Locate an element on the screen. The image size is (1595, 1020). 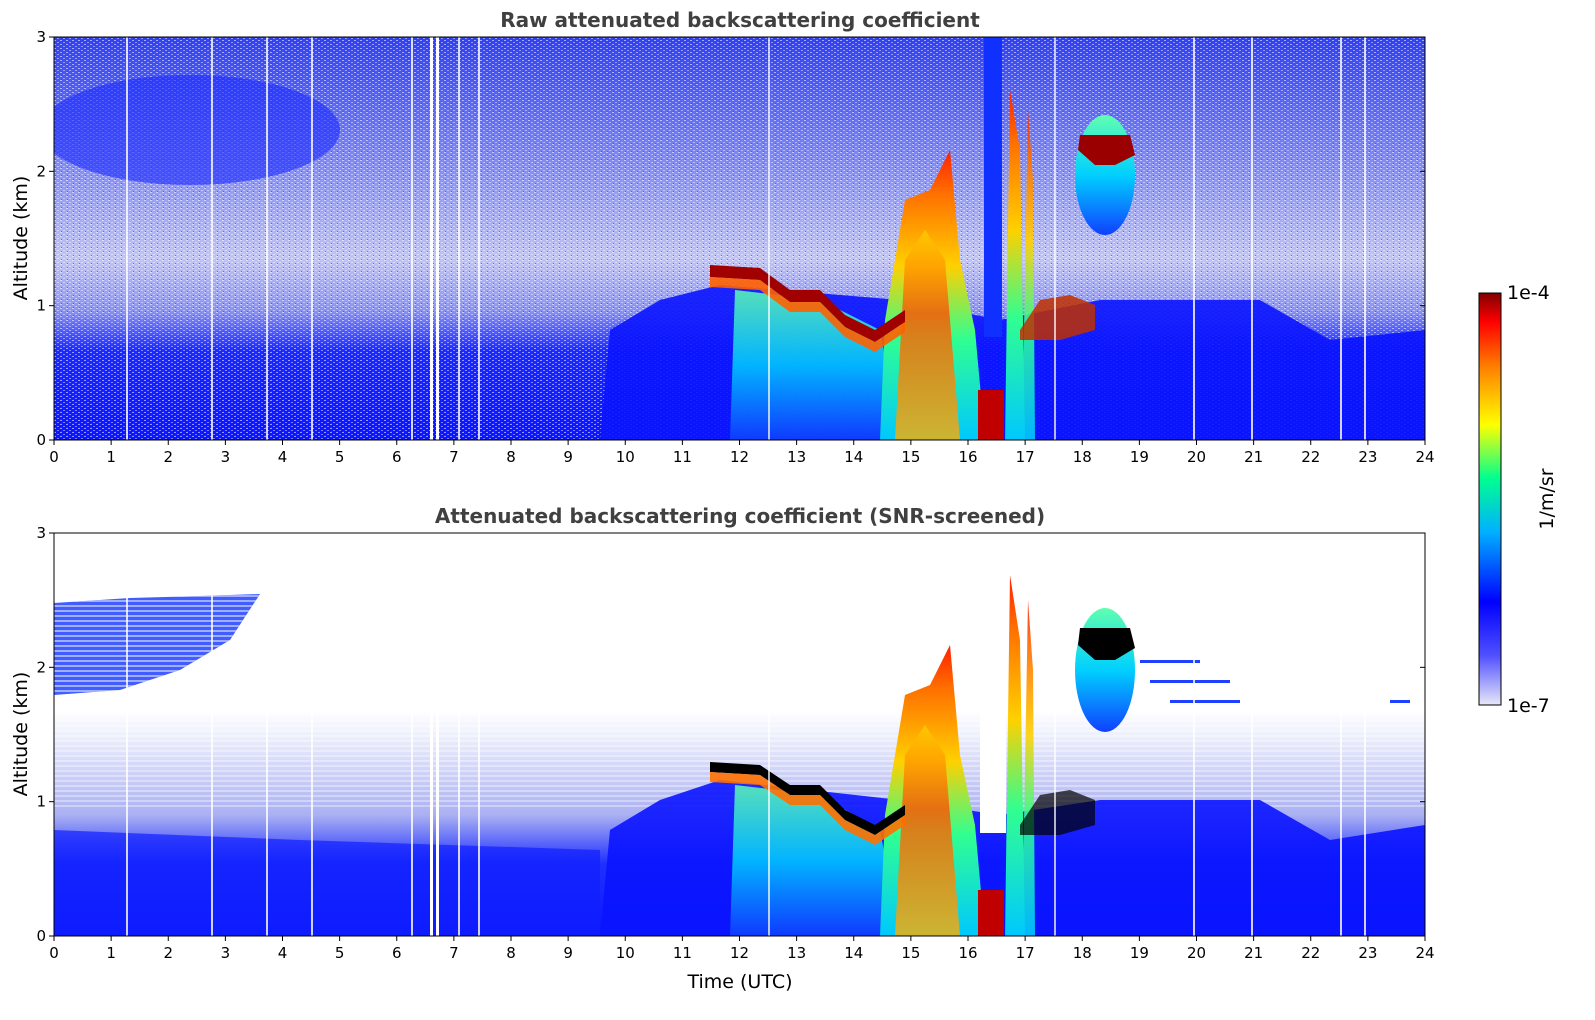
panel-screened-xlabel: Time (UTC) is located at coordinates (739, 982).